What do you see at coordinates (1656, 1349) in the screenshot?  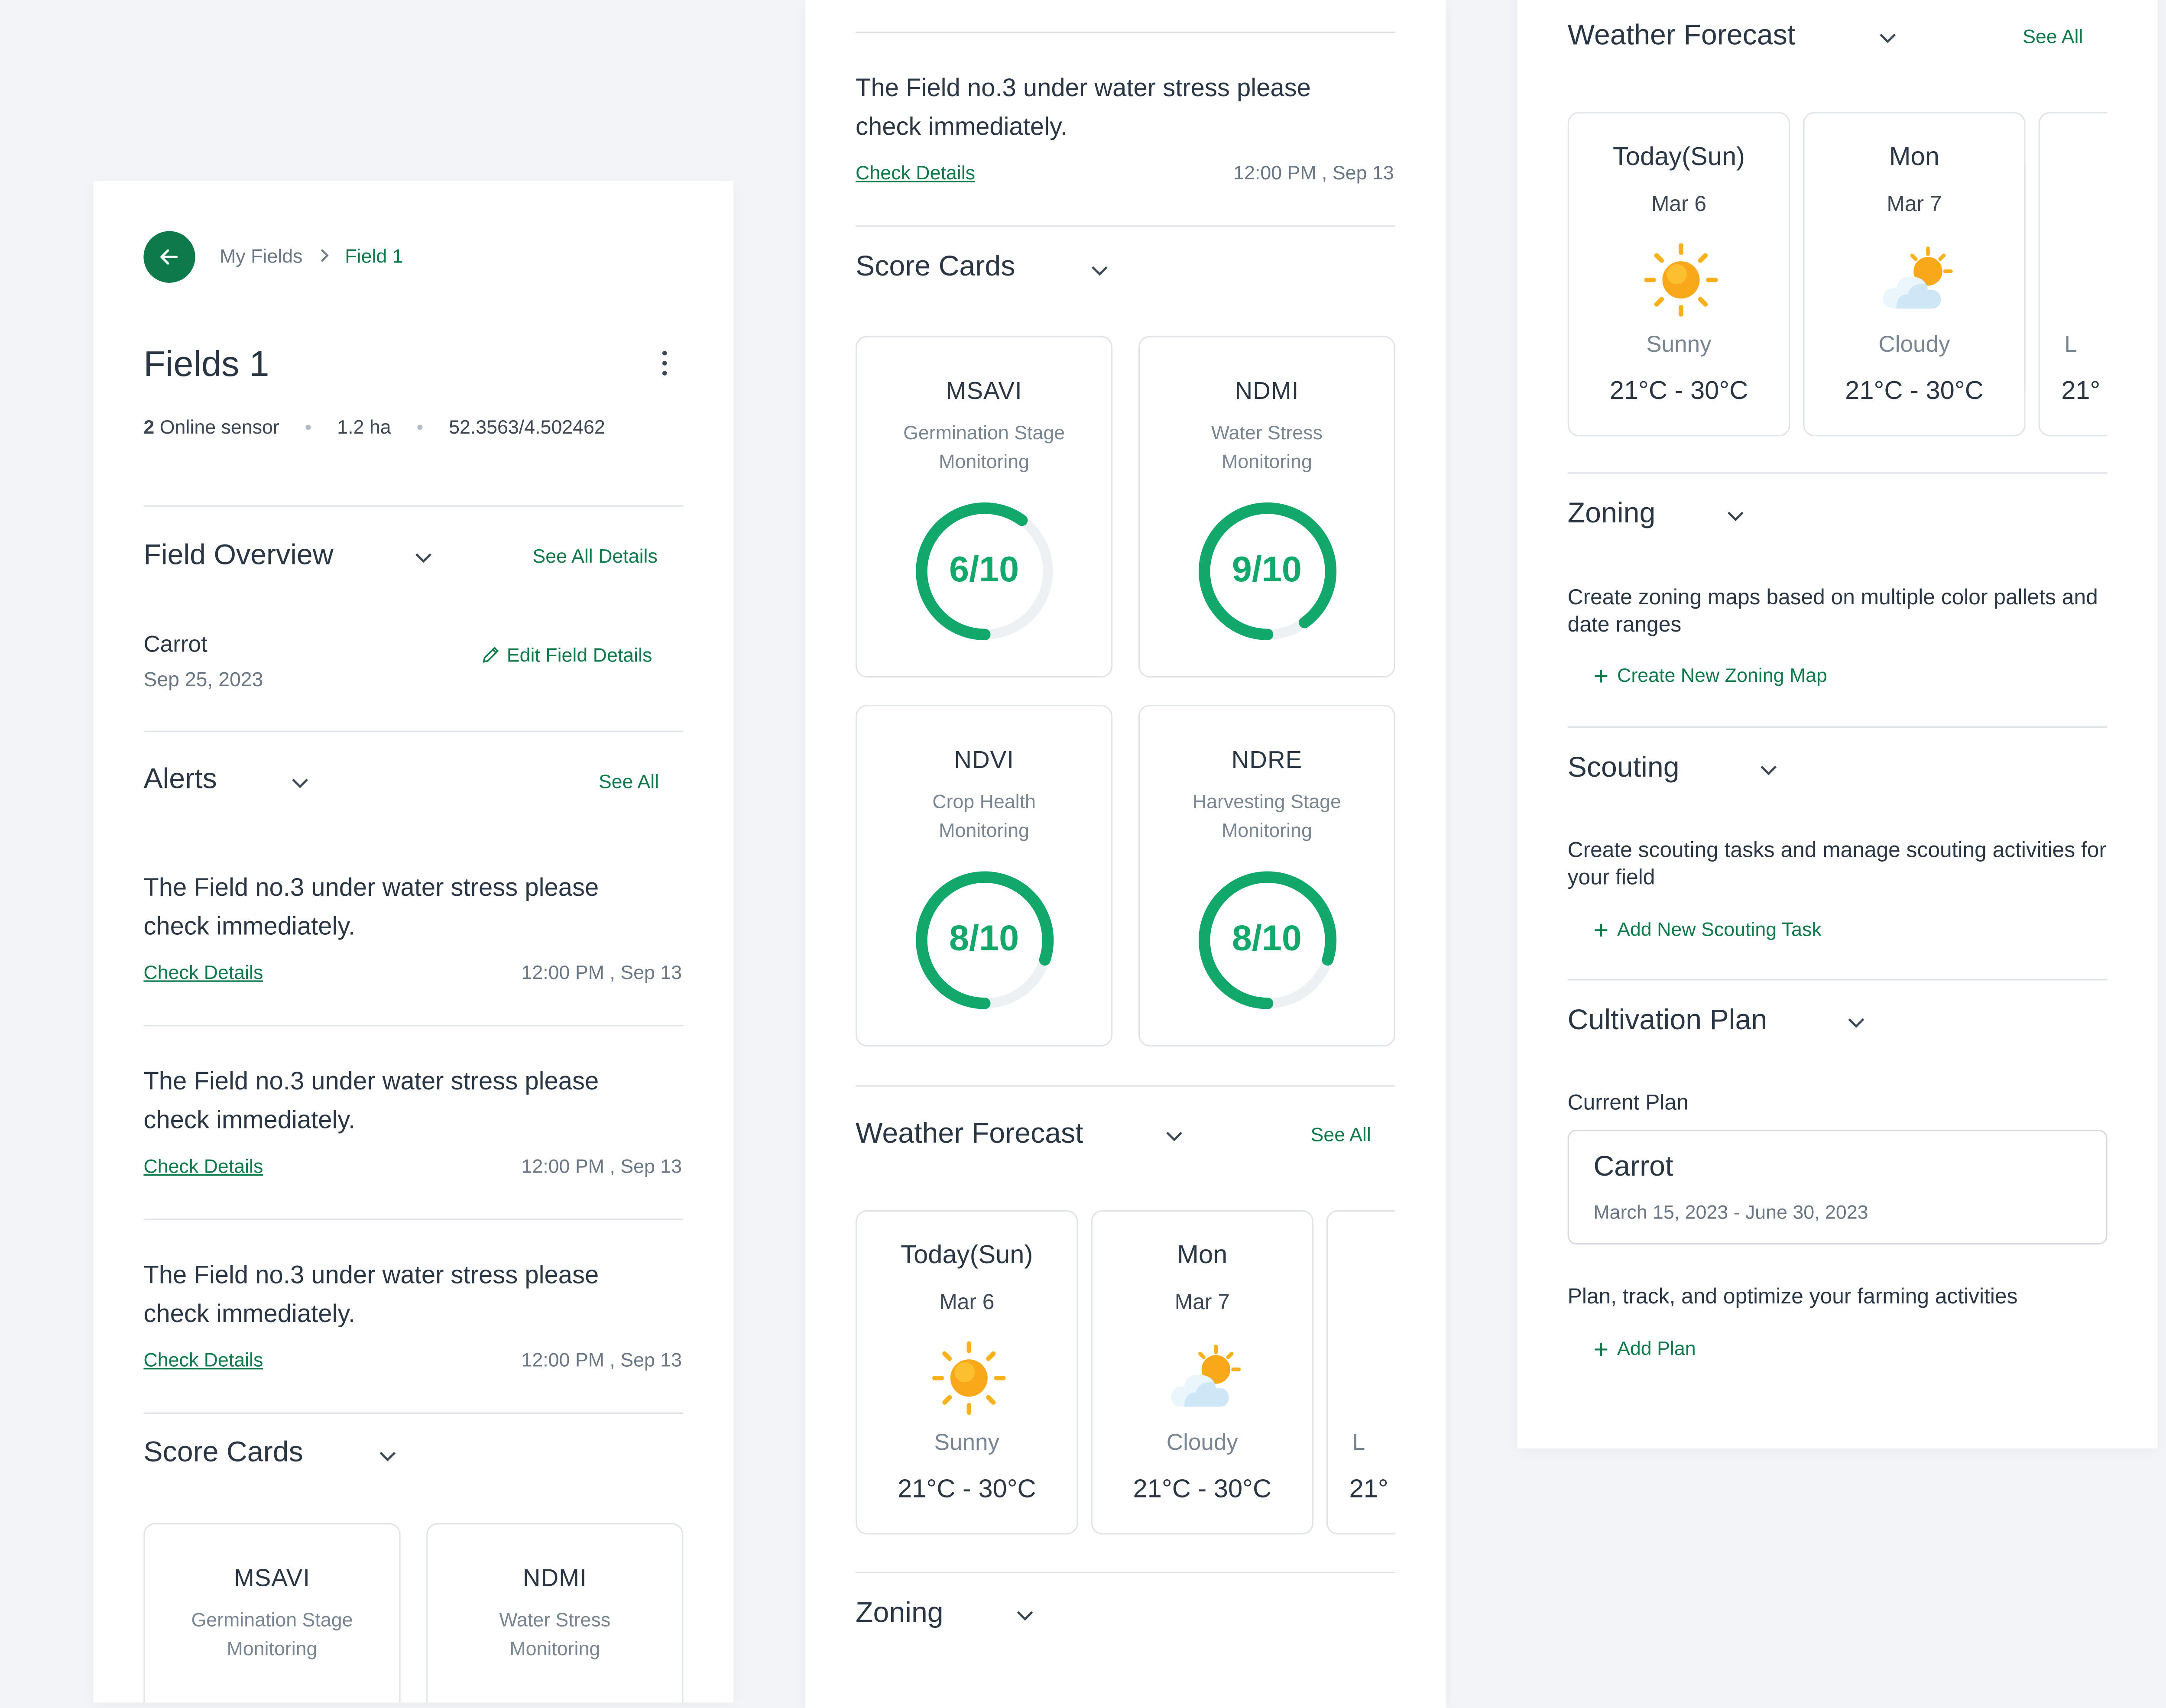 I see `add-plan-label: Add Plan` at bounding box center [1656, 1349].